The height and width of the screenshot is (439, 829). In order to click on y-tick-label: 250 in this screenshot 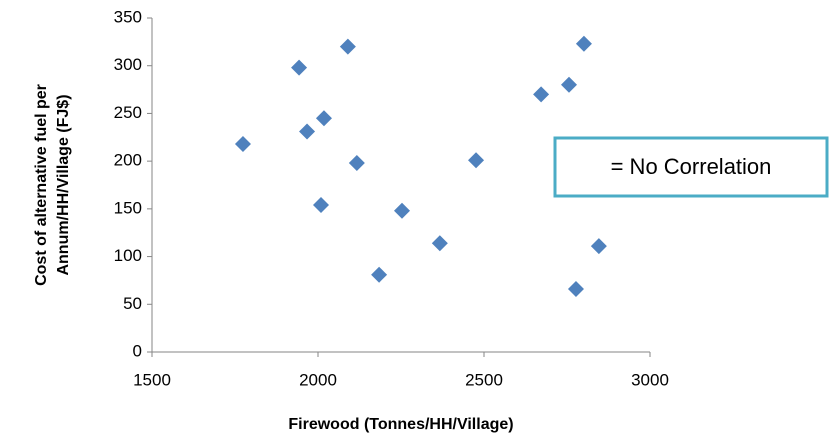, I will do `click(128, 112)`.